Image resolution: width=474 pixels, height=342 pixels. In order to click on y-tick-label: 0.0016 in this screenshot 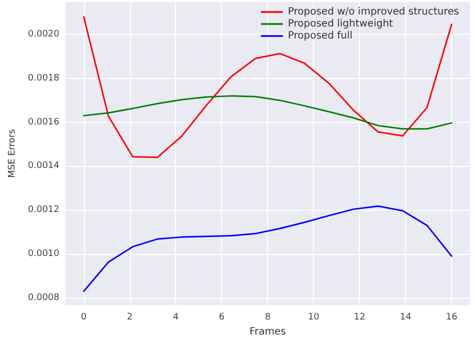, I will do `click(44, 122)`.